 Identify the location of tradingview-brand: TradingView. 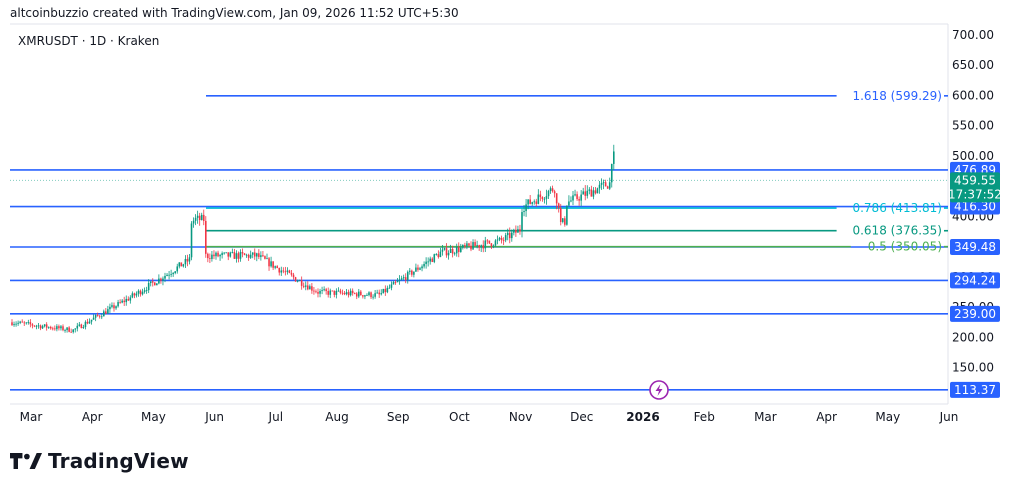
(99, 461).